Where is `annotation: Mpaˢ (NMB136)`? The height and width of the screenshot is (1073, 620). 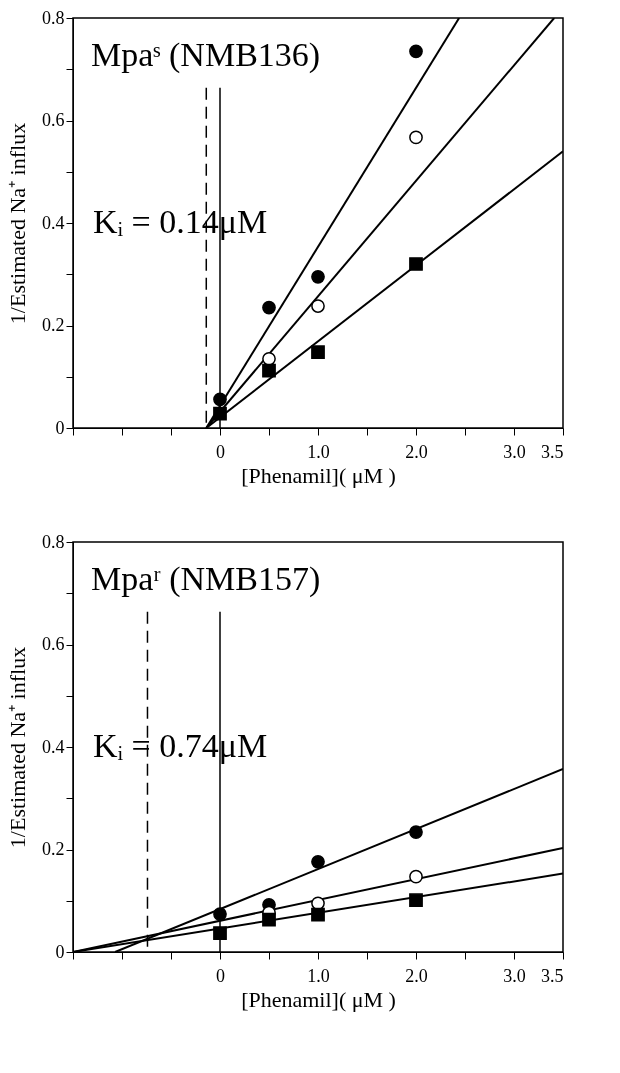 annotation: Mpaˢ (NMB136) is located at coordinates (206, 55).